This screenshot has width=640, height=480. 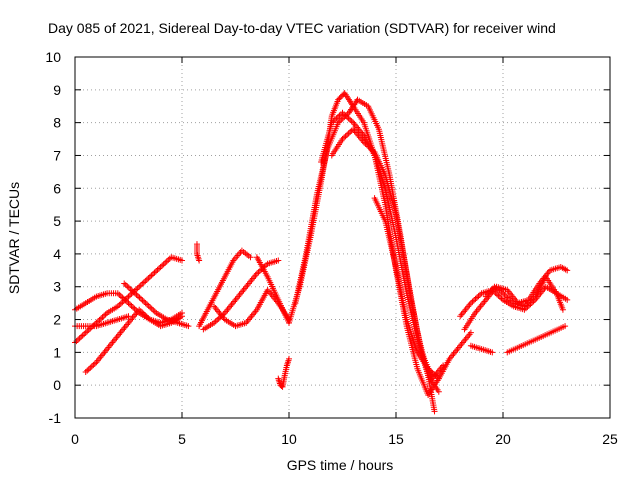 What do you see at coordinates (57, 123) in the screenshot?
I see `y-tick-label: 8` at bounding box center [57, 123].